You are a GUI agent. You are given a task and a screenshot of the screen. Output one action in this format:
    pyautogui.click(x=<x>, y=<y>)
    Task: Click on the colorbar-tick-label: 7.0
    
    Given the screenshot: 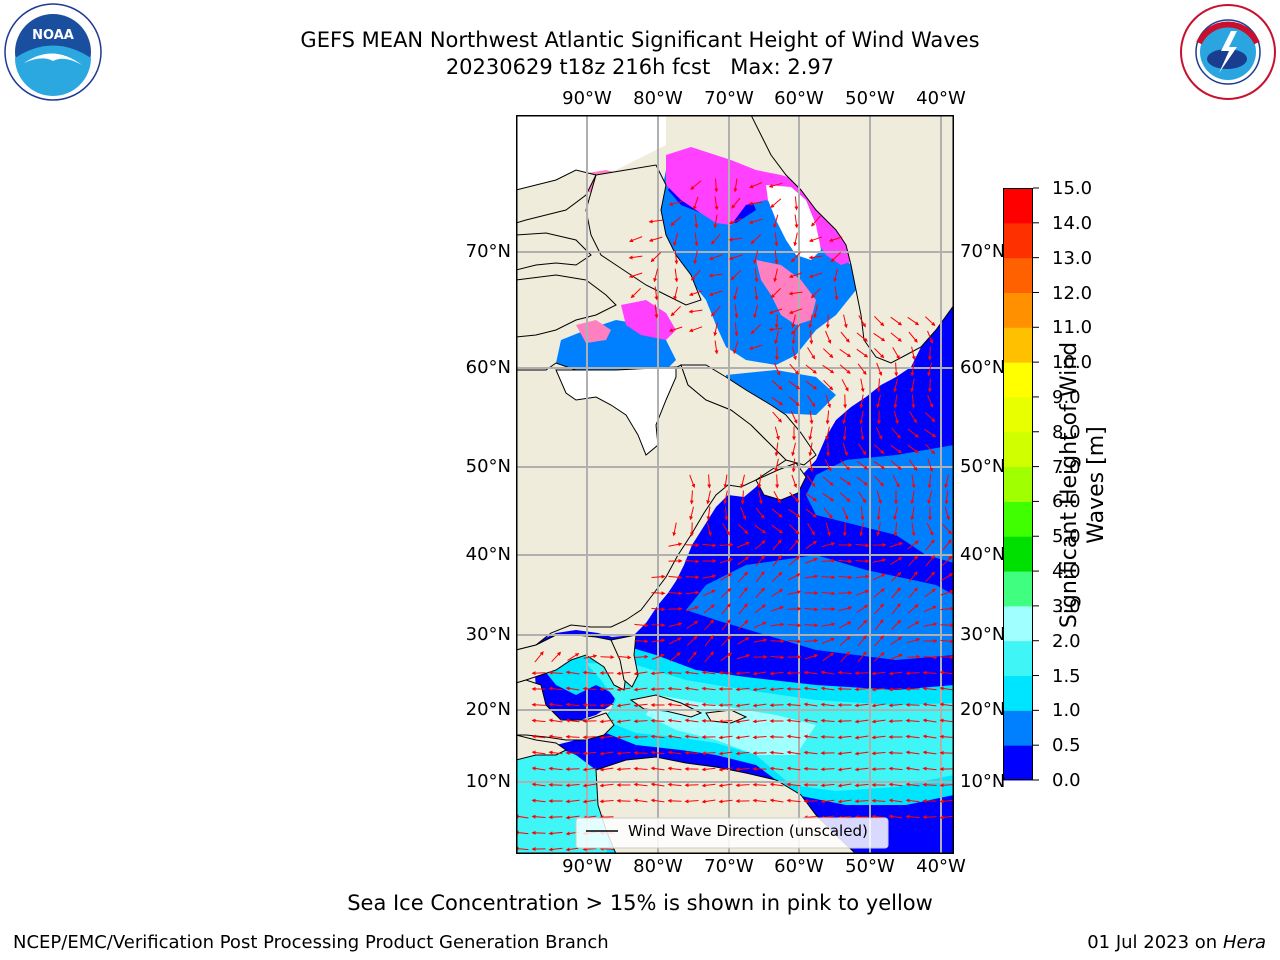 What is the action you would take?
    pyautogui.click(x=1066, y=467)
    